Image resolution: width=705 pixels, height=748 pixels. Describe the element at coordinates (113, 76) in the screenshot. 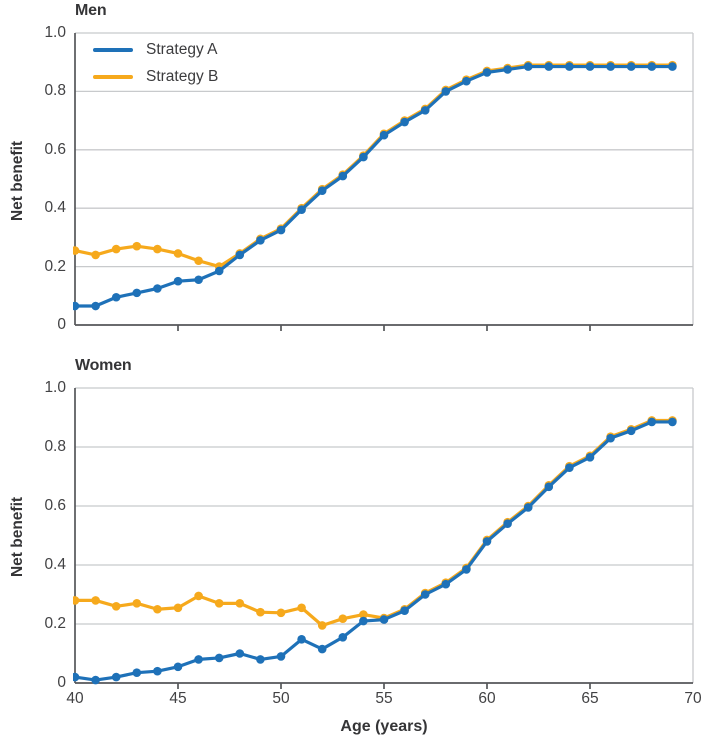

I see `strategy-b-line-swatch` at that location.